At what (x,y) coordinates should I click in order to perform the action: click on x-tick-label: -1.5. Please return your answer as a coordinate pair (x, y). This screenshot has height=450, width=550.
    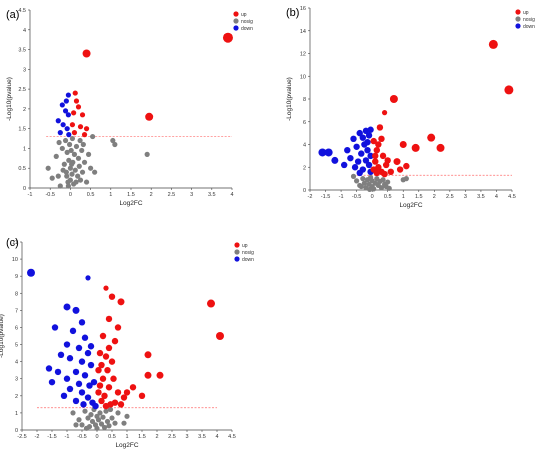
    Looking at the image, I should click on (325, 197).